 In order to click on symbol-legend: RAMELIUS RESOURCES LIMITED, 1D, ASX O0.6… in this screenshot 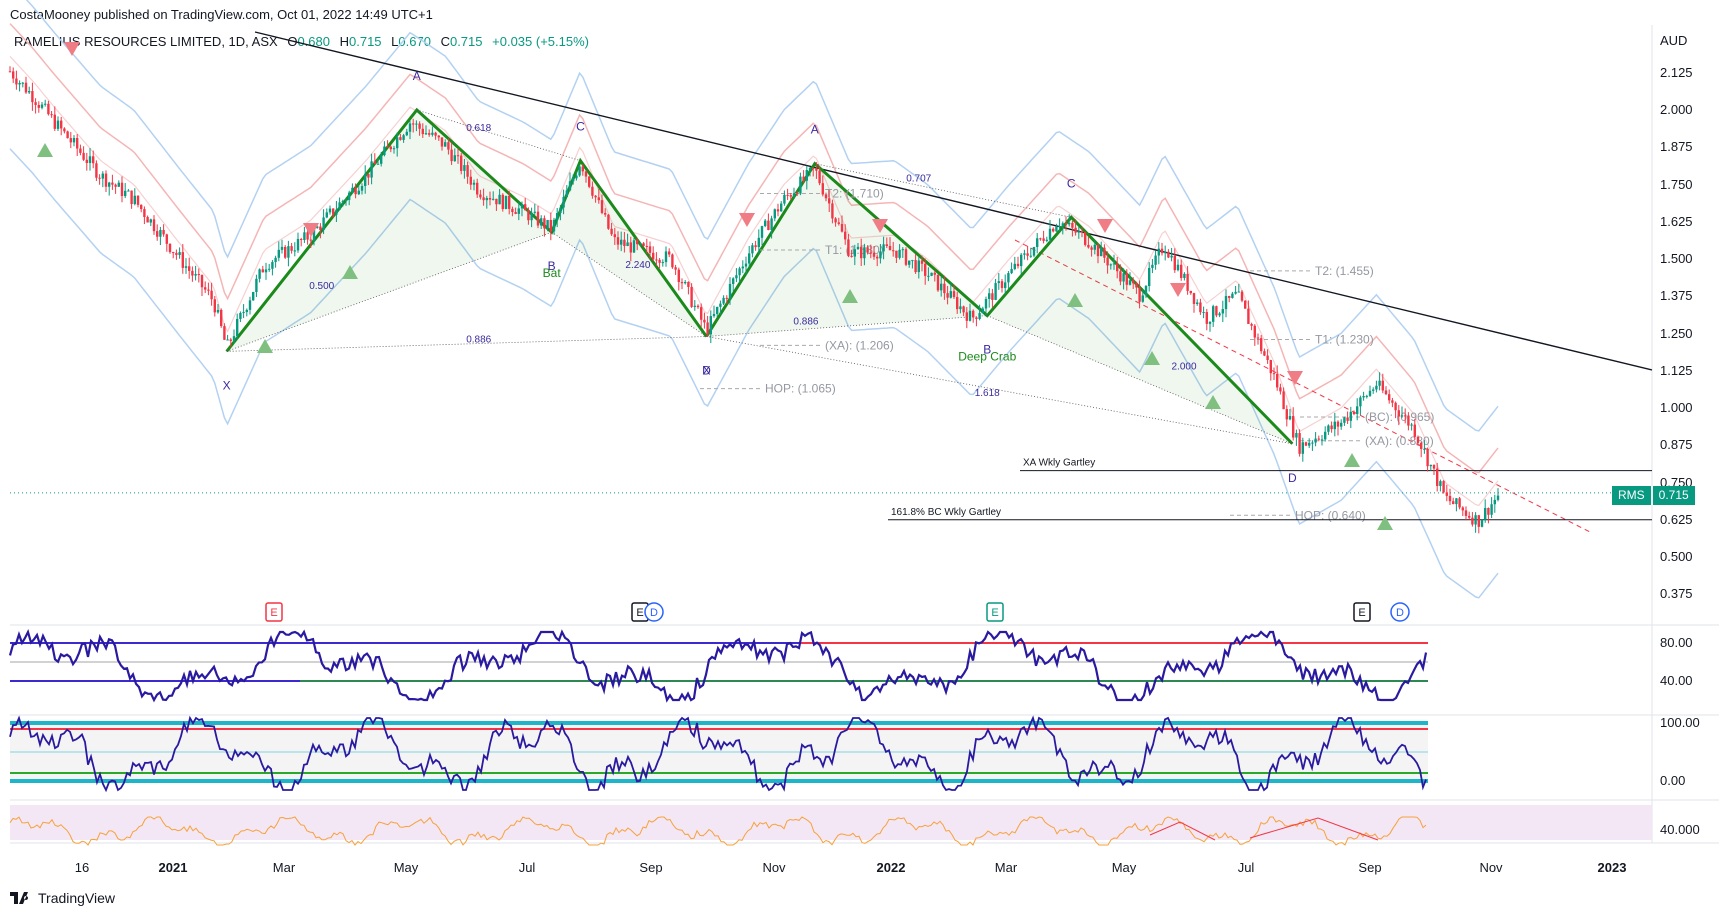, I will do `click(301, 41)`.